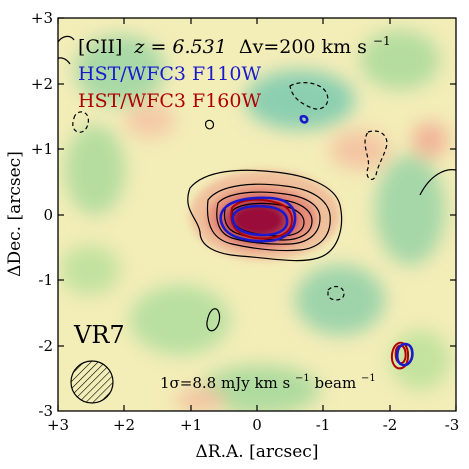 The height and width of the screenshot is (469, 469). What do you see at coordinates (45, 411) in the screenshot?
I see `y-tick-label: -3` at bounding box center [45, 411].